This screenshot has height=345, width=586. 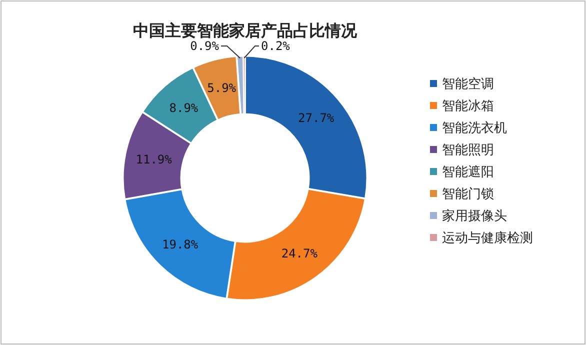 What do you see at coordinates (184, 108) in the screenshot?
I see `data-label: 8.9%` at bounding box center [184, 108].